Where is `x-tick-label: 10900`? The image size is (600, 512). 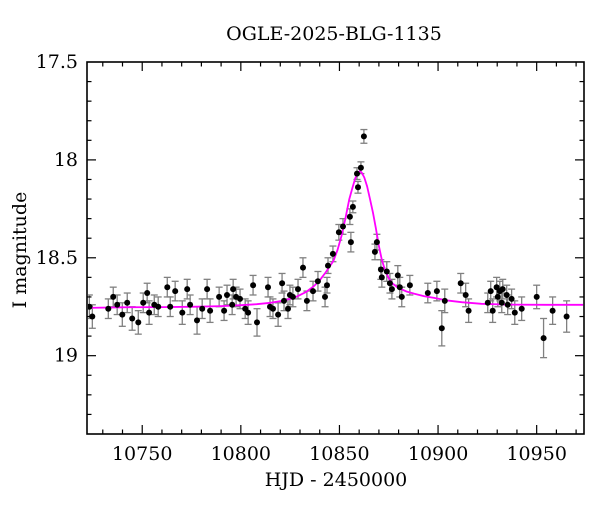 x-tick-label: 10900 is located at coordinates (438, 454).